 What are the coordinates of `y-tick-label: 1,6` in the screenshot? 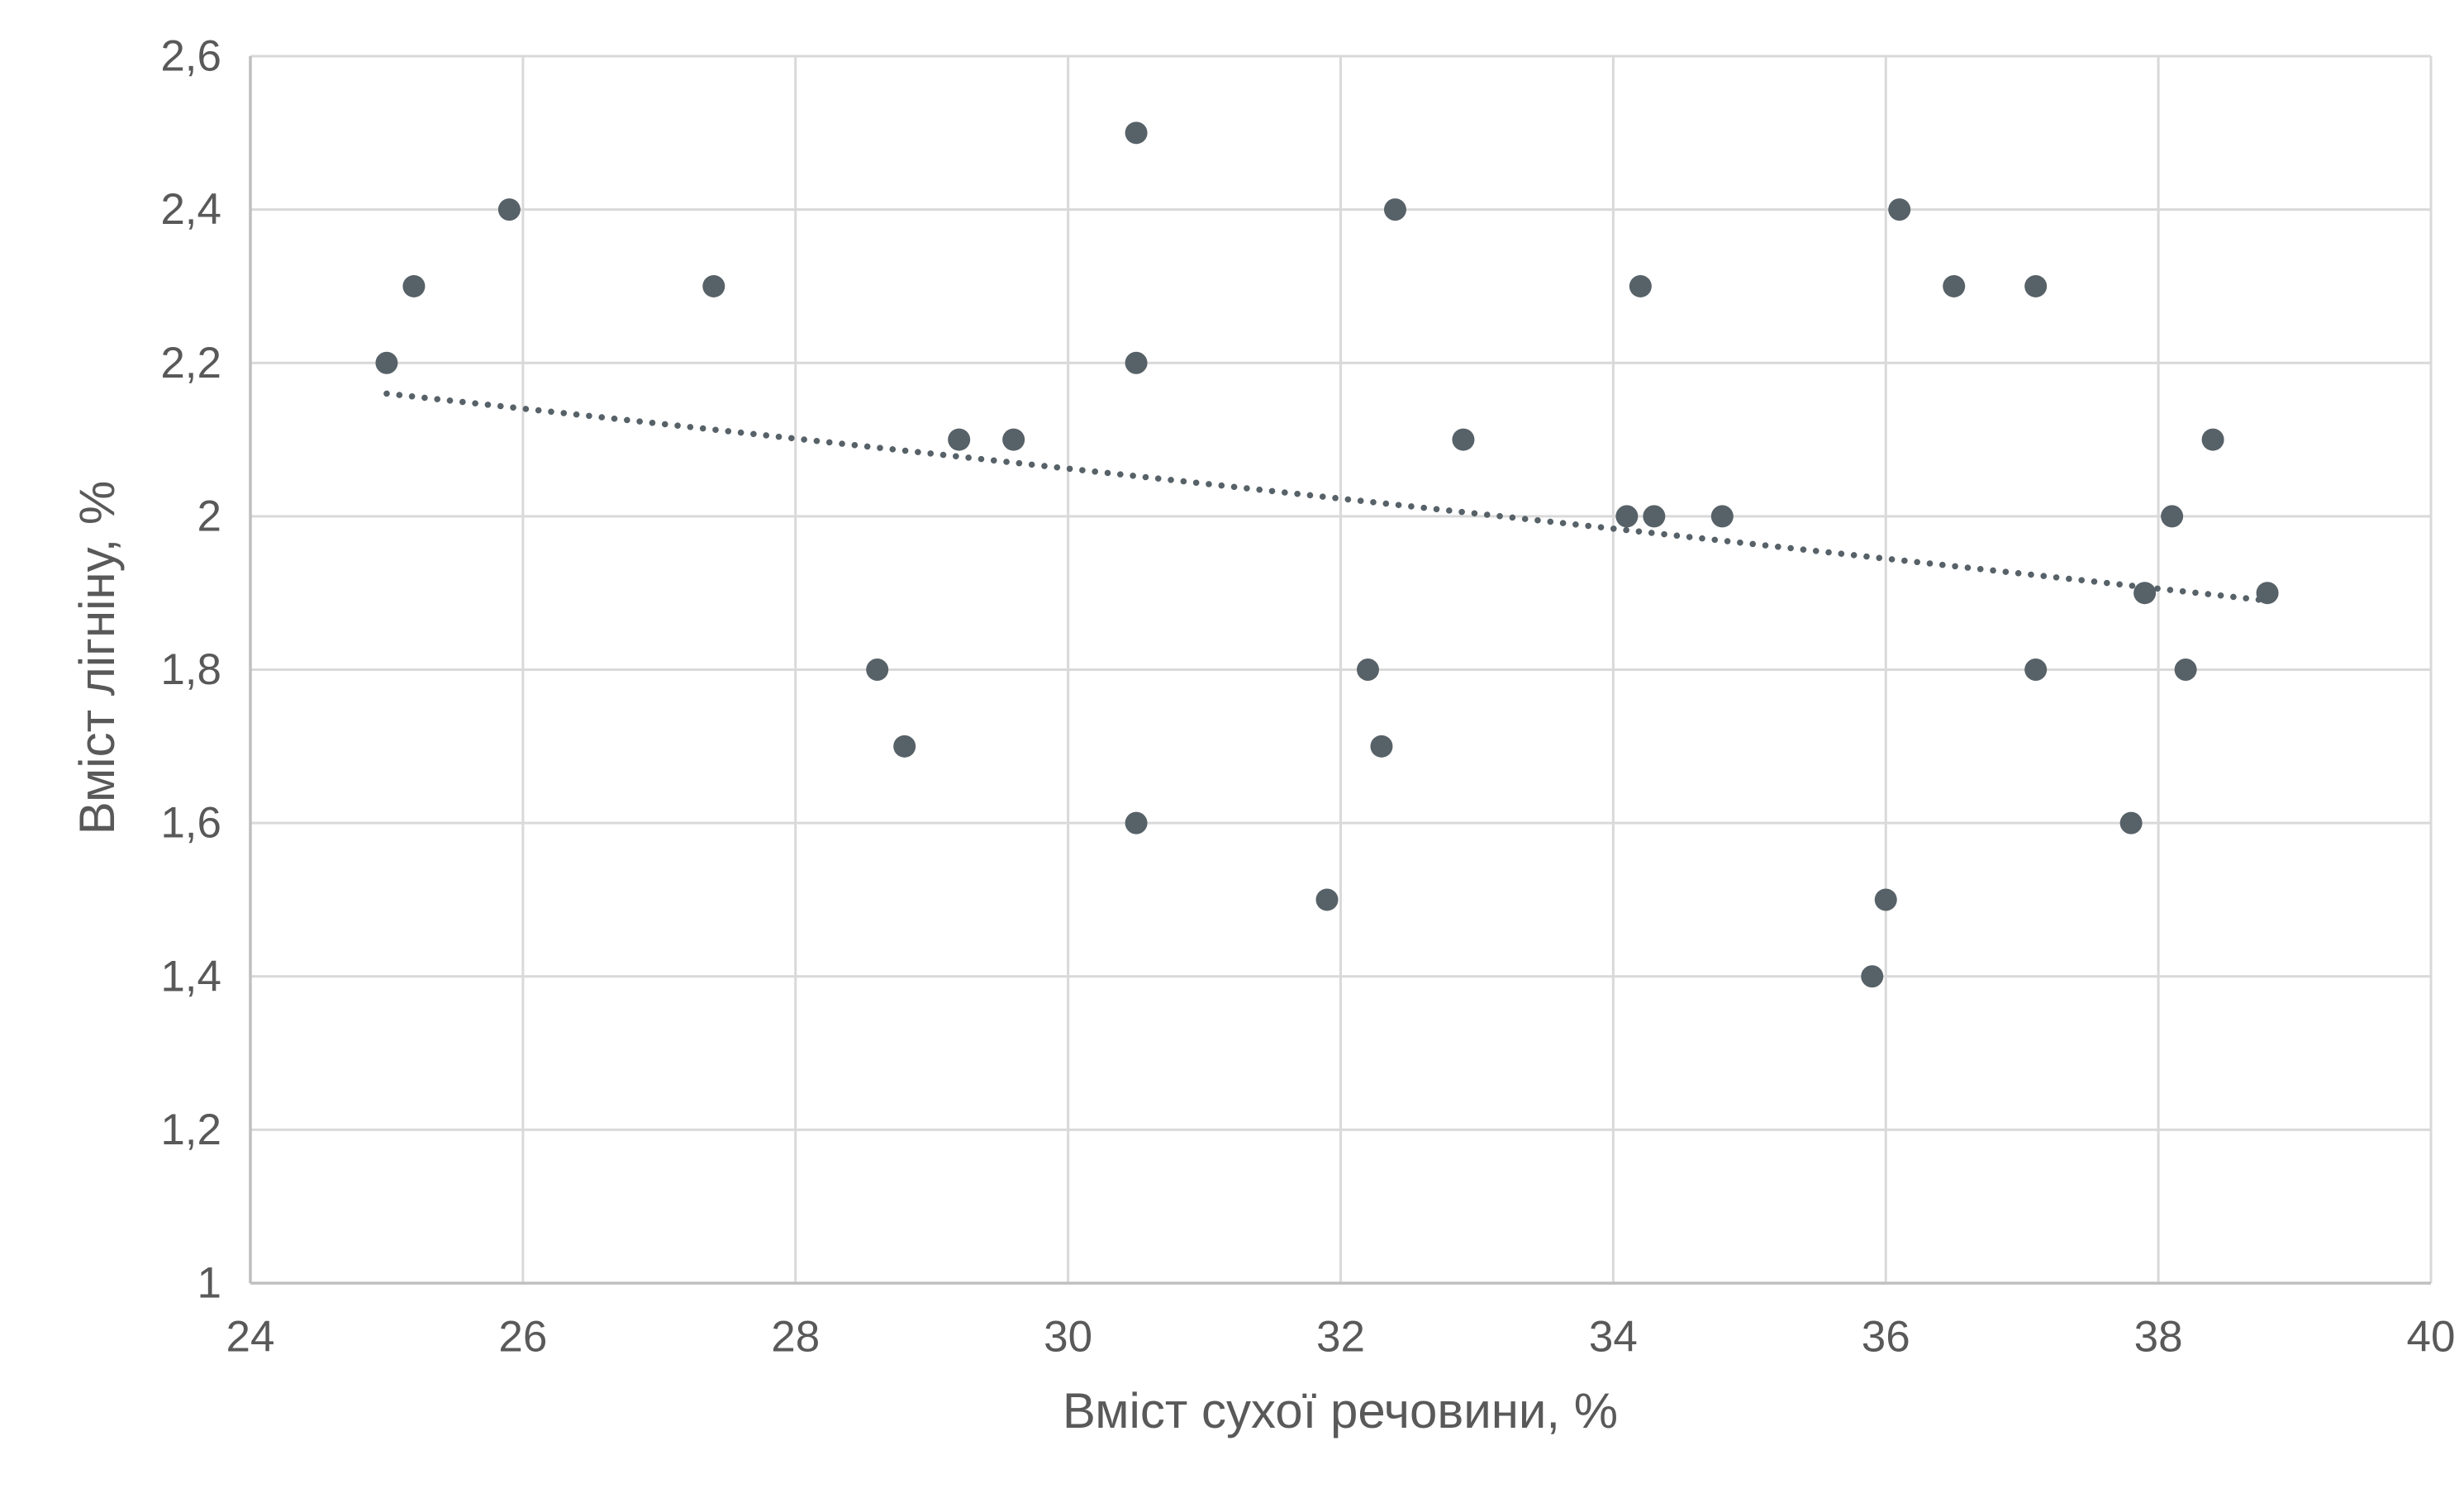 It's located at (190, 823).